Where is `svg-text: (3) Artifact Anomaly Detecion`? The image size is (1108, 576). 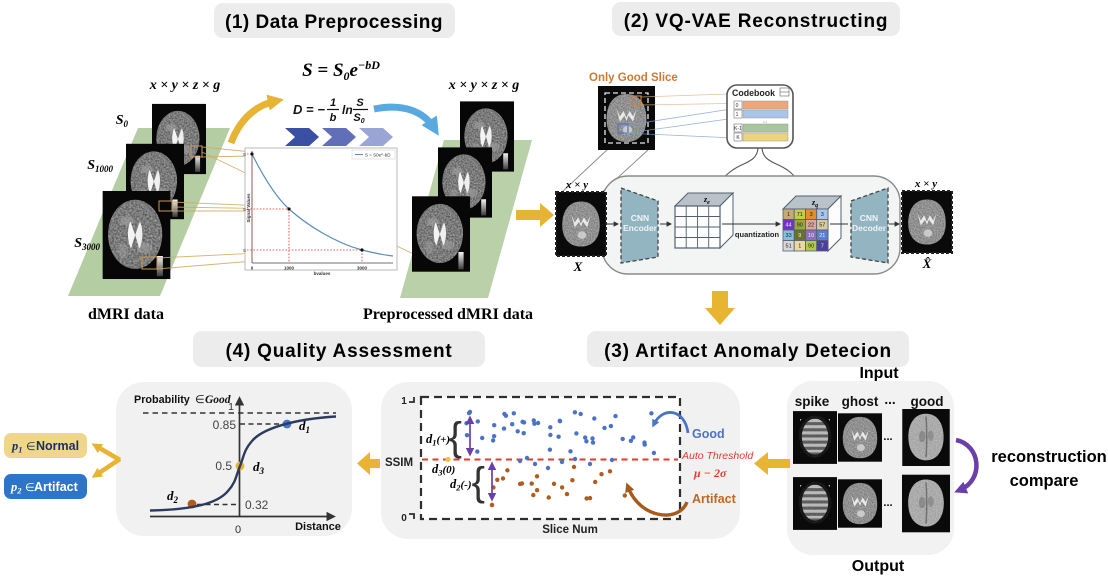 svg-text: (3) Artifact Anomaly Detecion is located at coordinates (748, 351).